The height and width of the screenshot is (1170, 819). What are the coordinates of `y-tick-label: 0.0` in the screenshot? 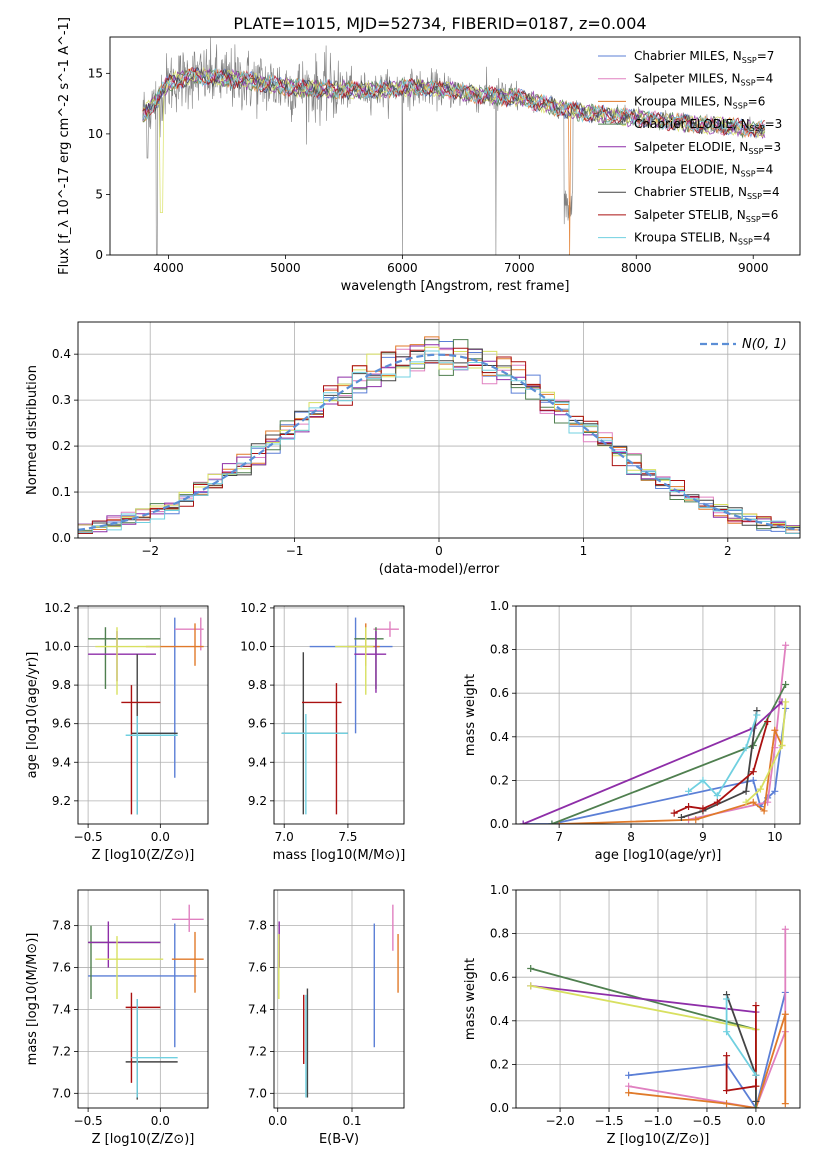 It's located at (499, 824).